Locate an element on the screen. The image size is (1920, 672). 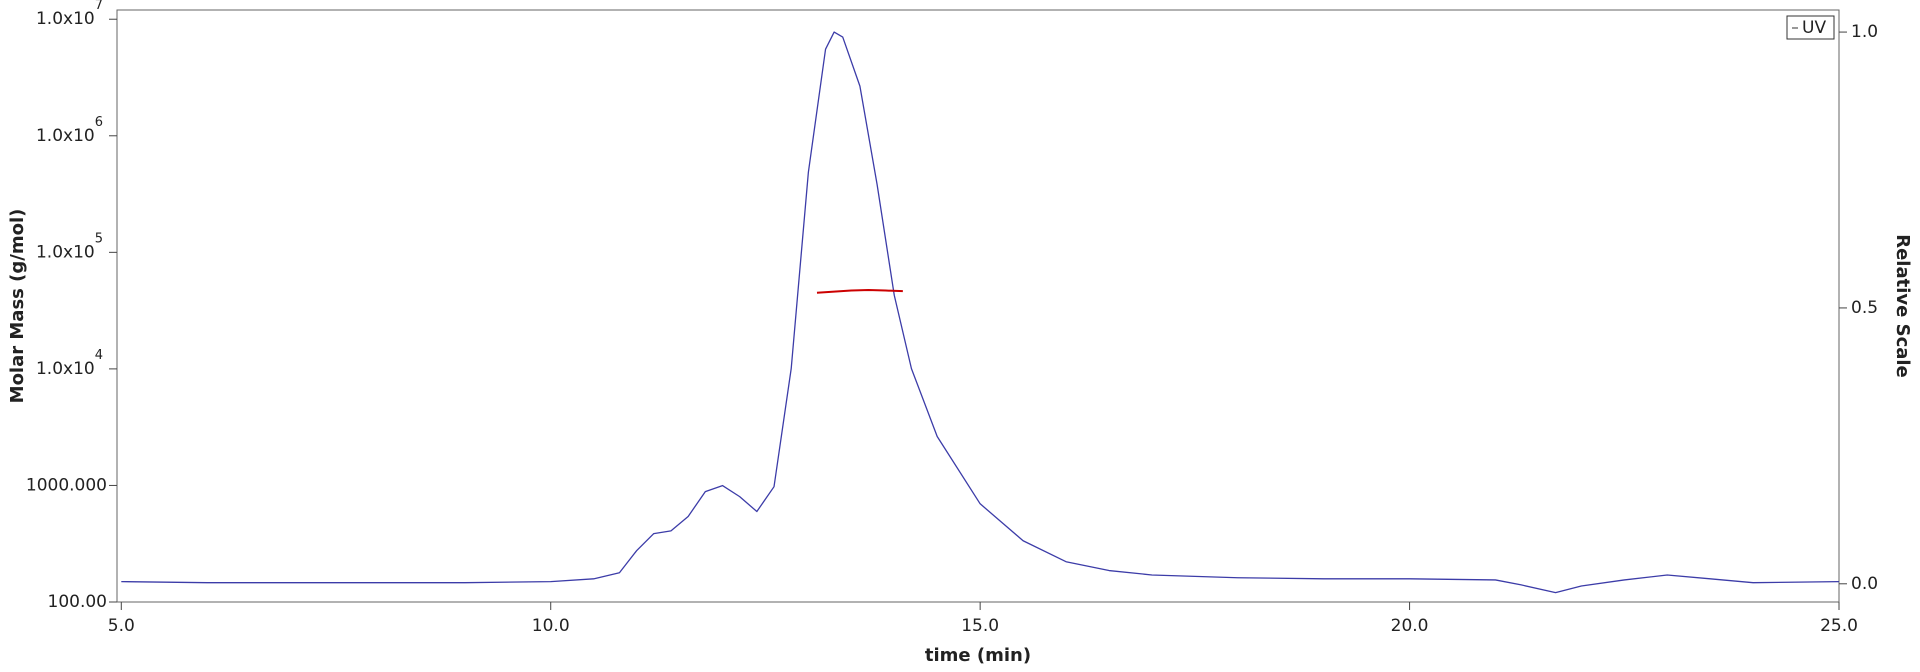
y2-axis-title: Relative Scale is located at coordinates (1902, 306).